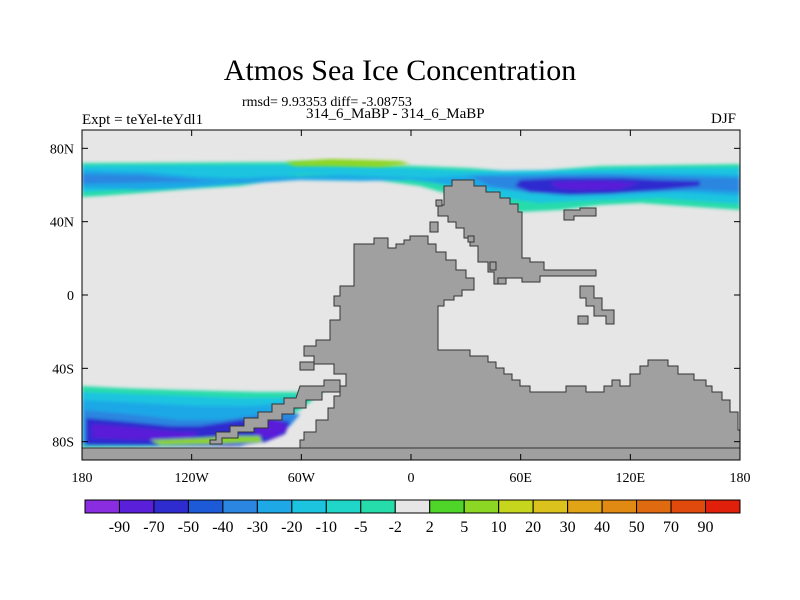 Image resolution: width=800 pixels, height=600 pixels. Describe the element at coordinates (63, 369) in the screenshot. I see `y-tick-label: 40S` at that location.